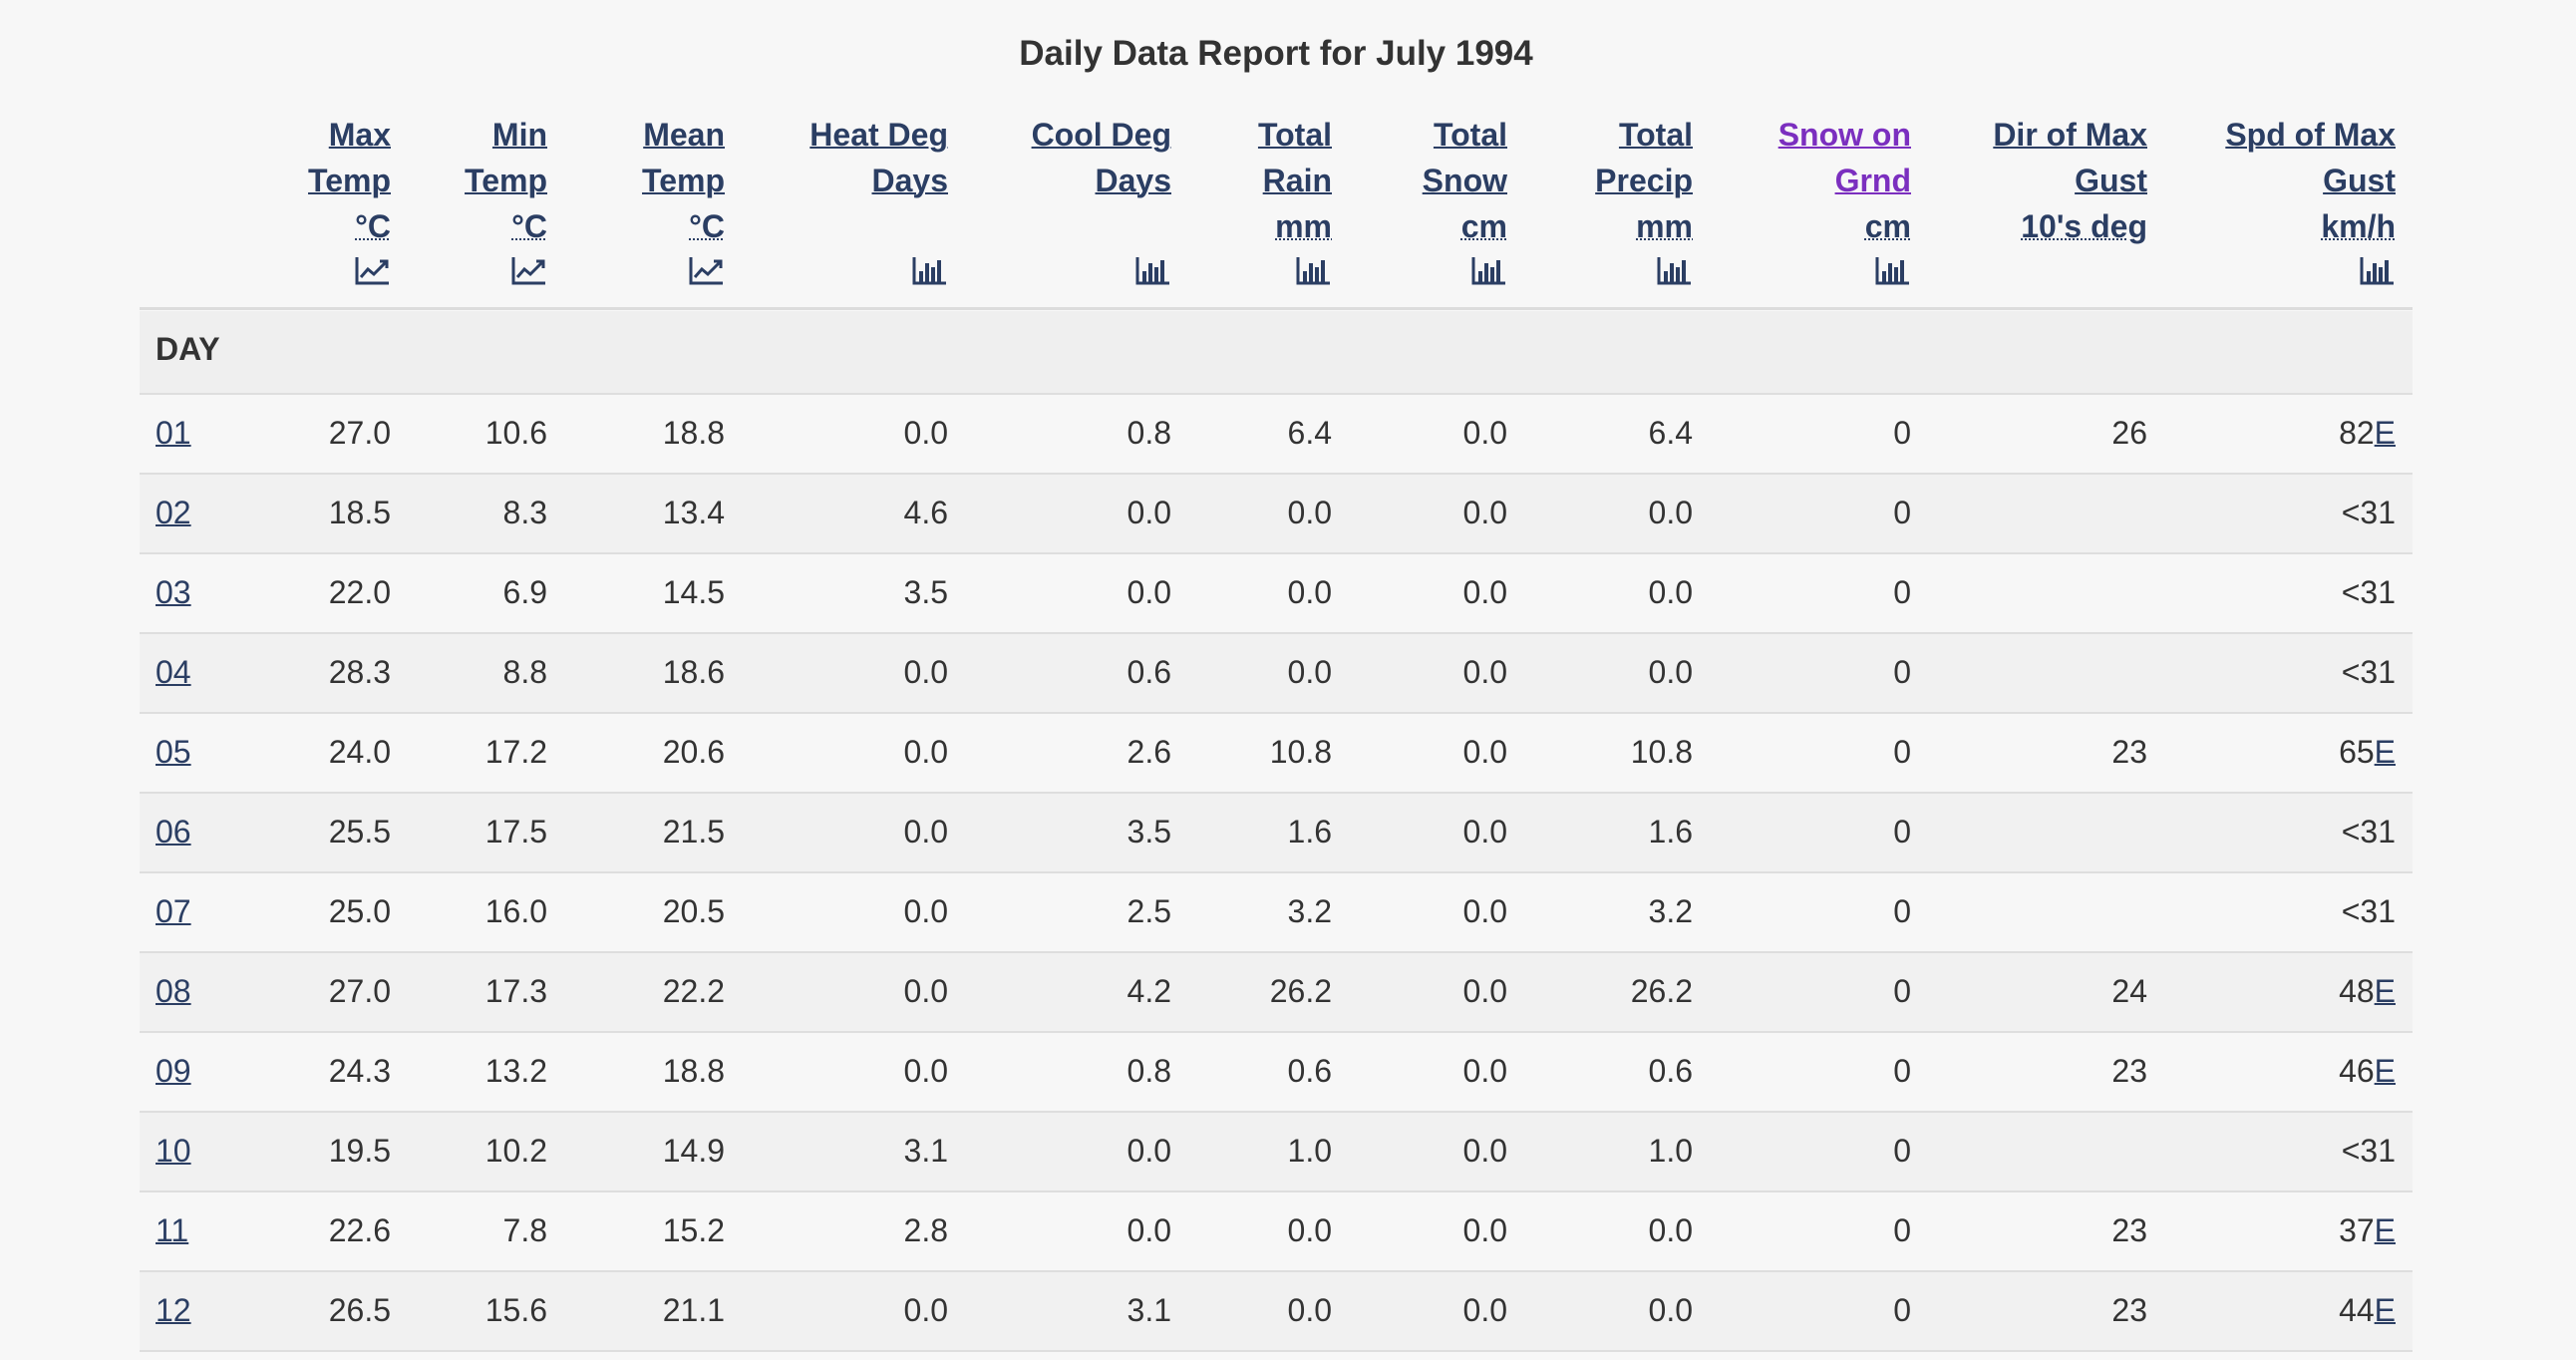  What do you see at coordinates (516, 433) in the screenshot?
I see `table-cell: 10.6` at bounding box center [516, 433].